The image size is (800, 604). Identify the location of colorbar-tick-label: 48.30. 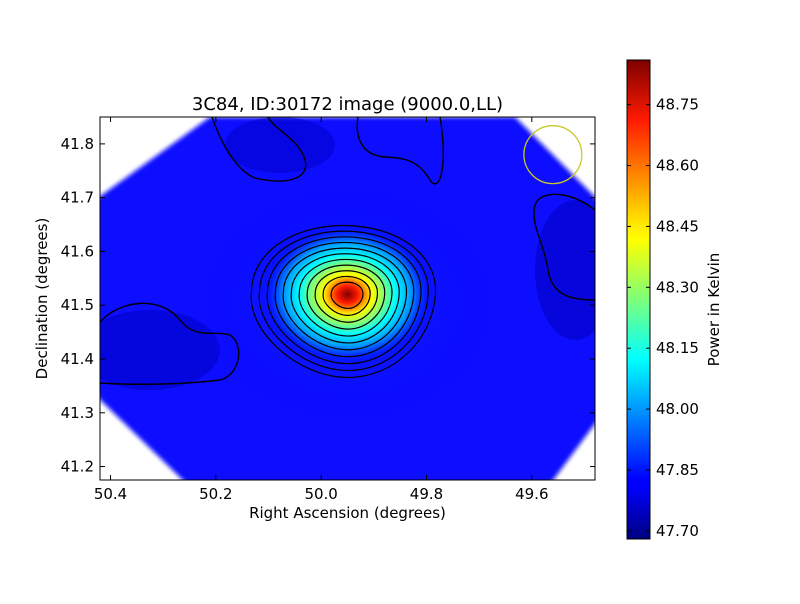
(677, 287).